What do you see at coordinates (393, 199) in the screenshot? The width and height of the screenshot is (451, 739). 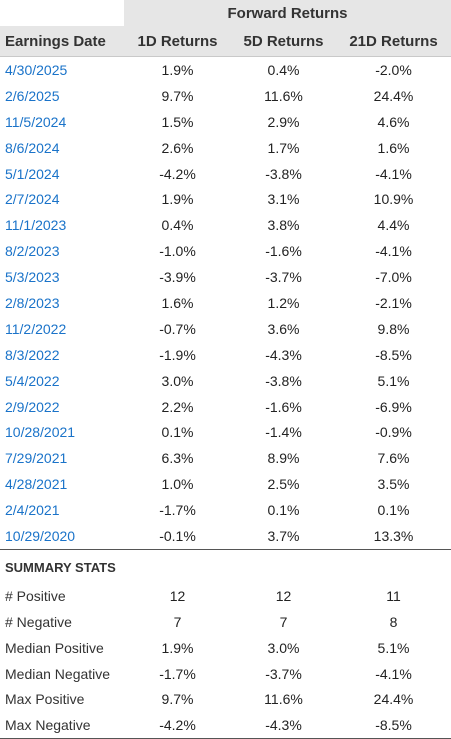 I see `21d-return-cell: 10.9%` at bounding box center [393, 199].